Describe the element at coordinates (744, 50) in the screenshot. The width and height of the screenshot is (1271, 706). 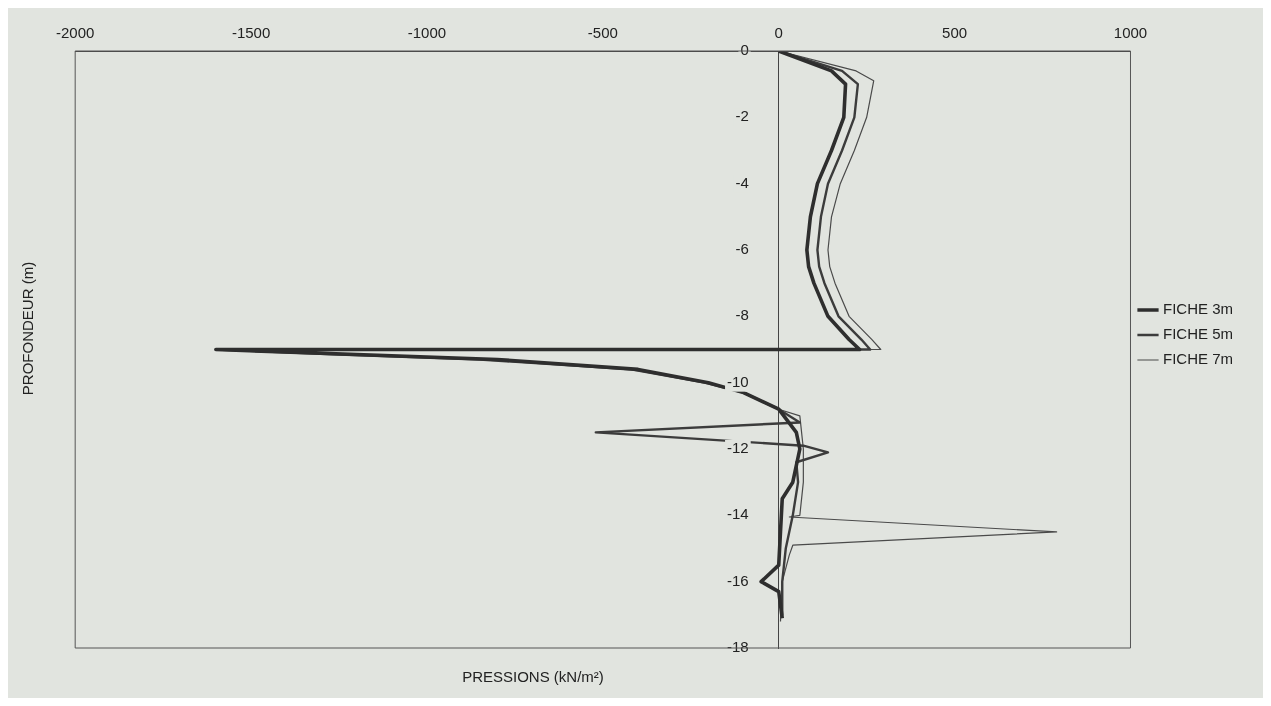
I see `y-tick-label: 0` at that location.